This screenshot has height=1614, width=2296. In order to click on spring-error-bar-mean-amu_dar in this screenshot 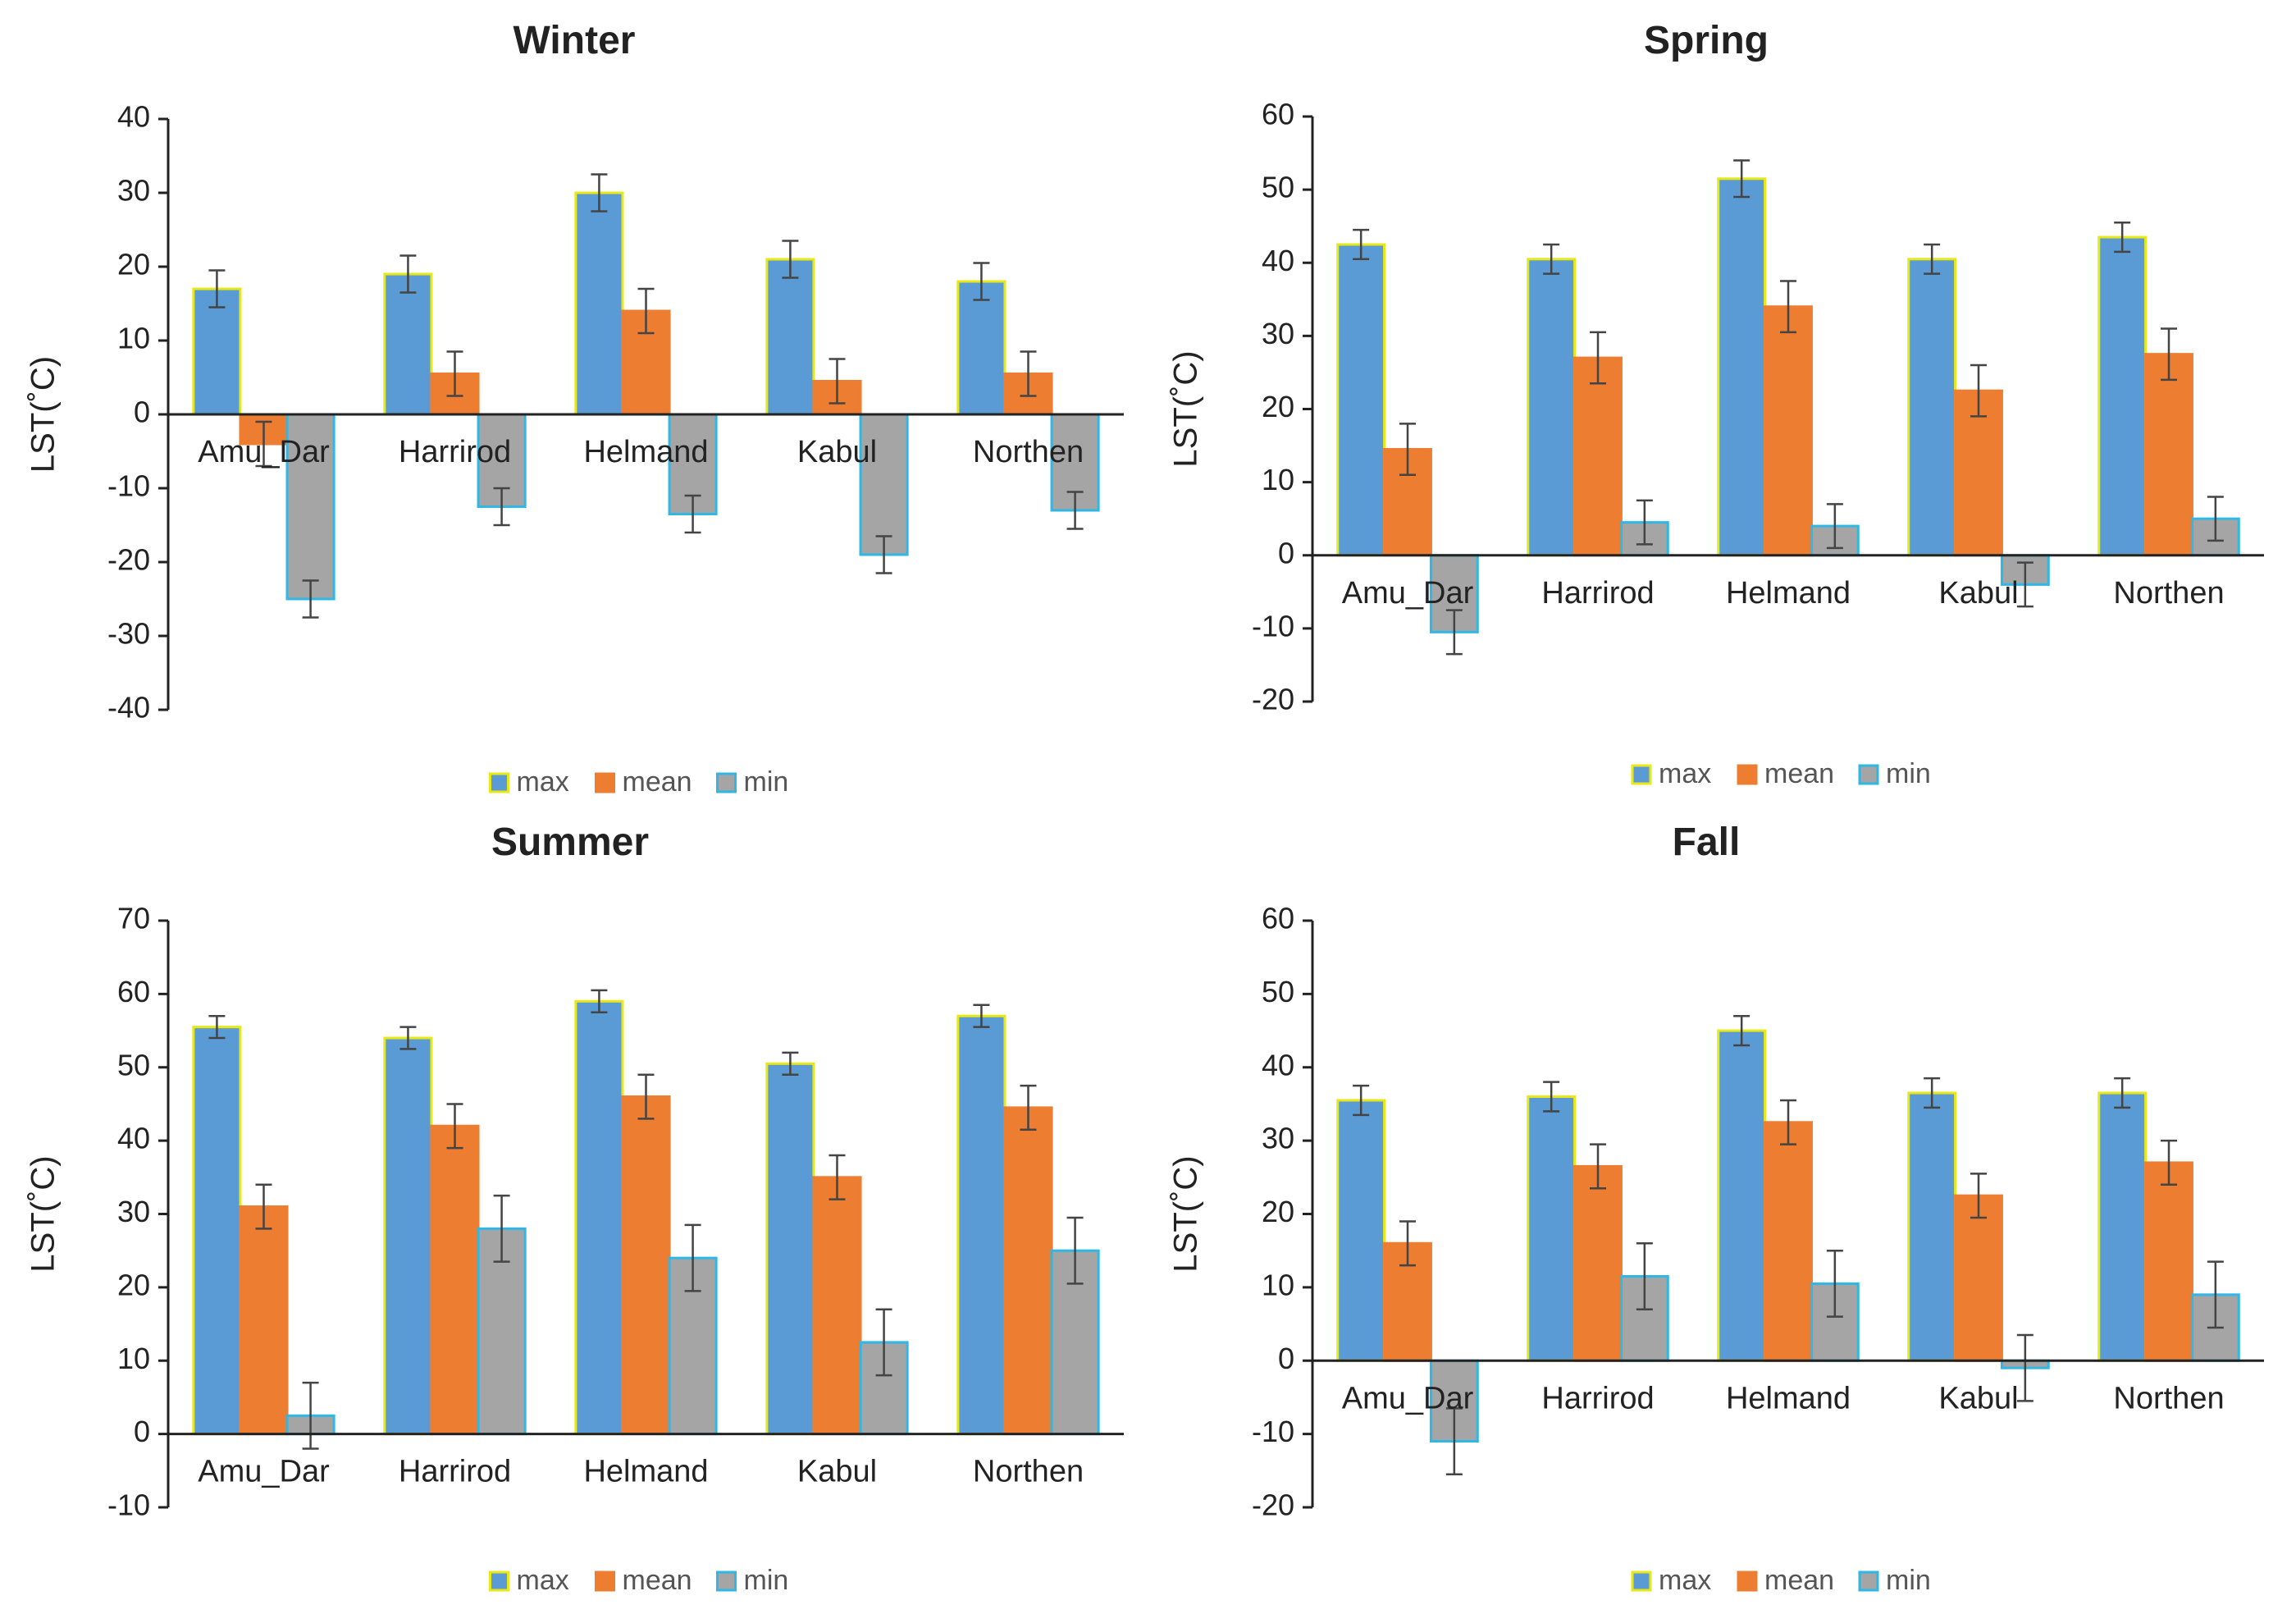, I will do `click(1407, 449)`.